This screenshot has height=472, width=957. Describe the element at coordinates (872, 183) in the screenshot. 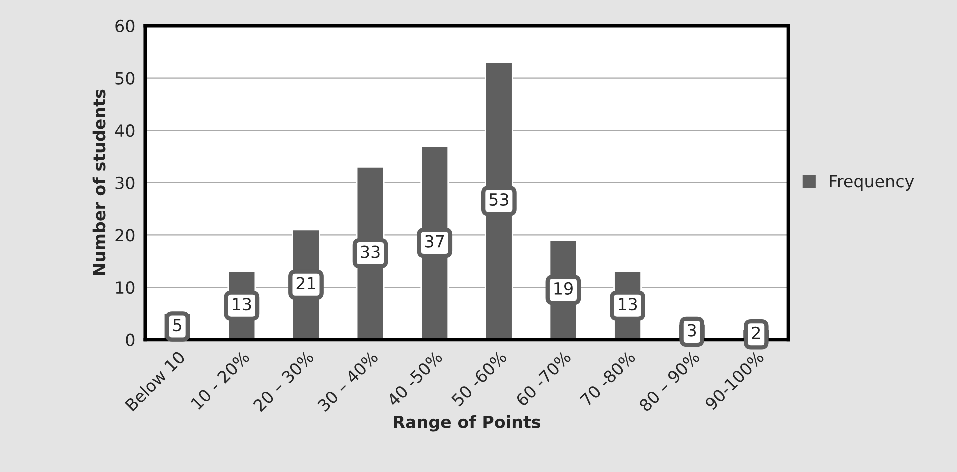

I see `legend-label: Frequency` at that location.